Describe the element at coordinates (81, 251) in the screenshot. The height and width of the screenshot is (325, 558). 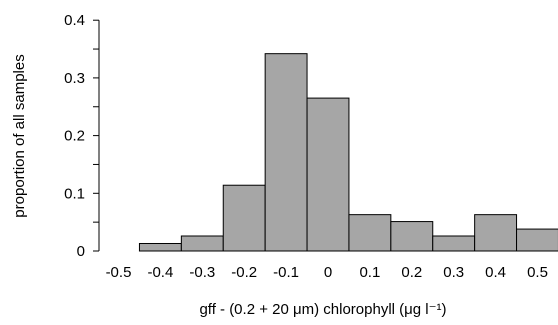
I see `y-tick-label-0: 0` at that location.